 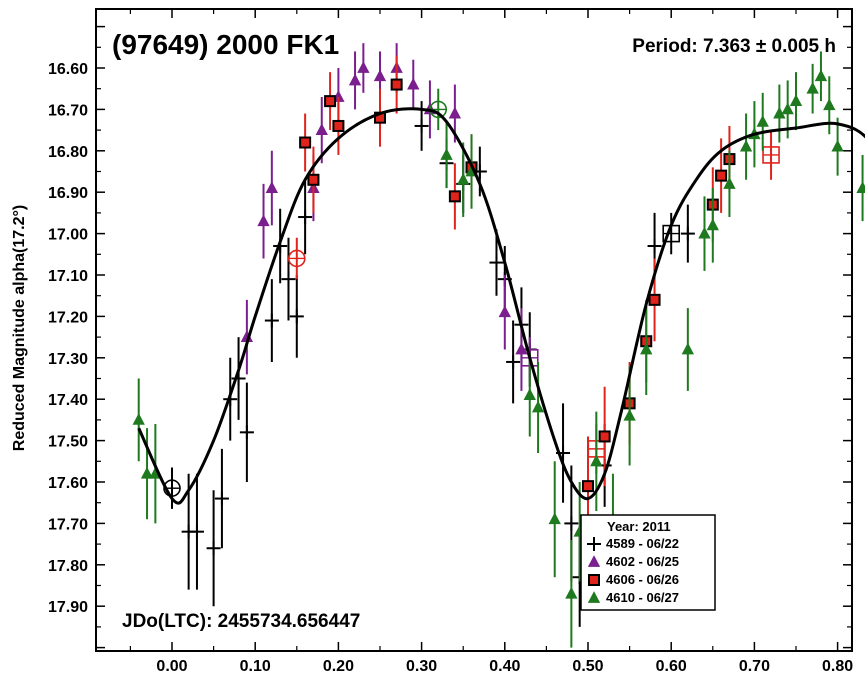 I want to click on legend-label: 4610 - 06/27, so click(x=642, y=597).